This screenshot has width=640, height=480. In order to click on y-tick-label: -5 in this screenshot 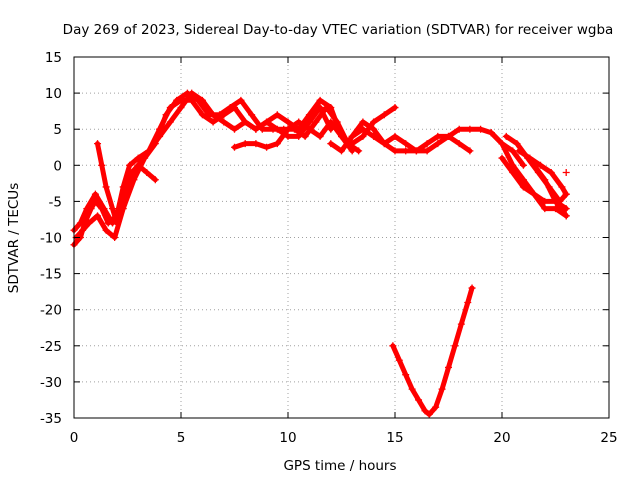, I will do `click(55, 202)`.